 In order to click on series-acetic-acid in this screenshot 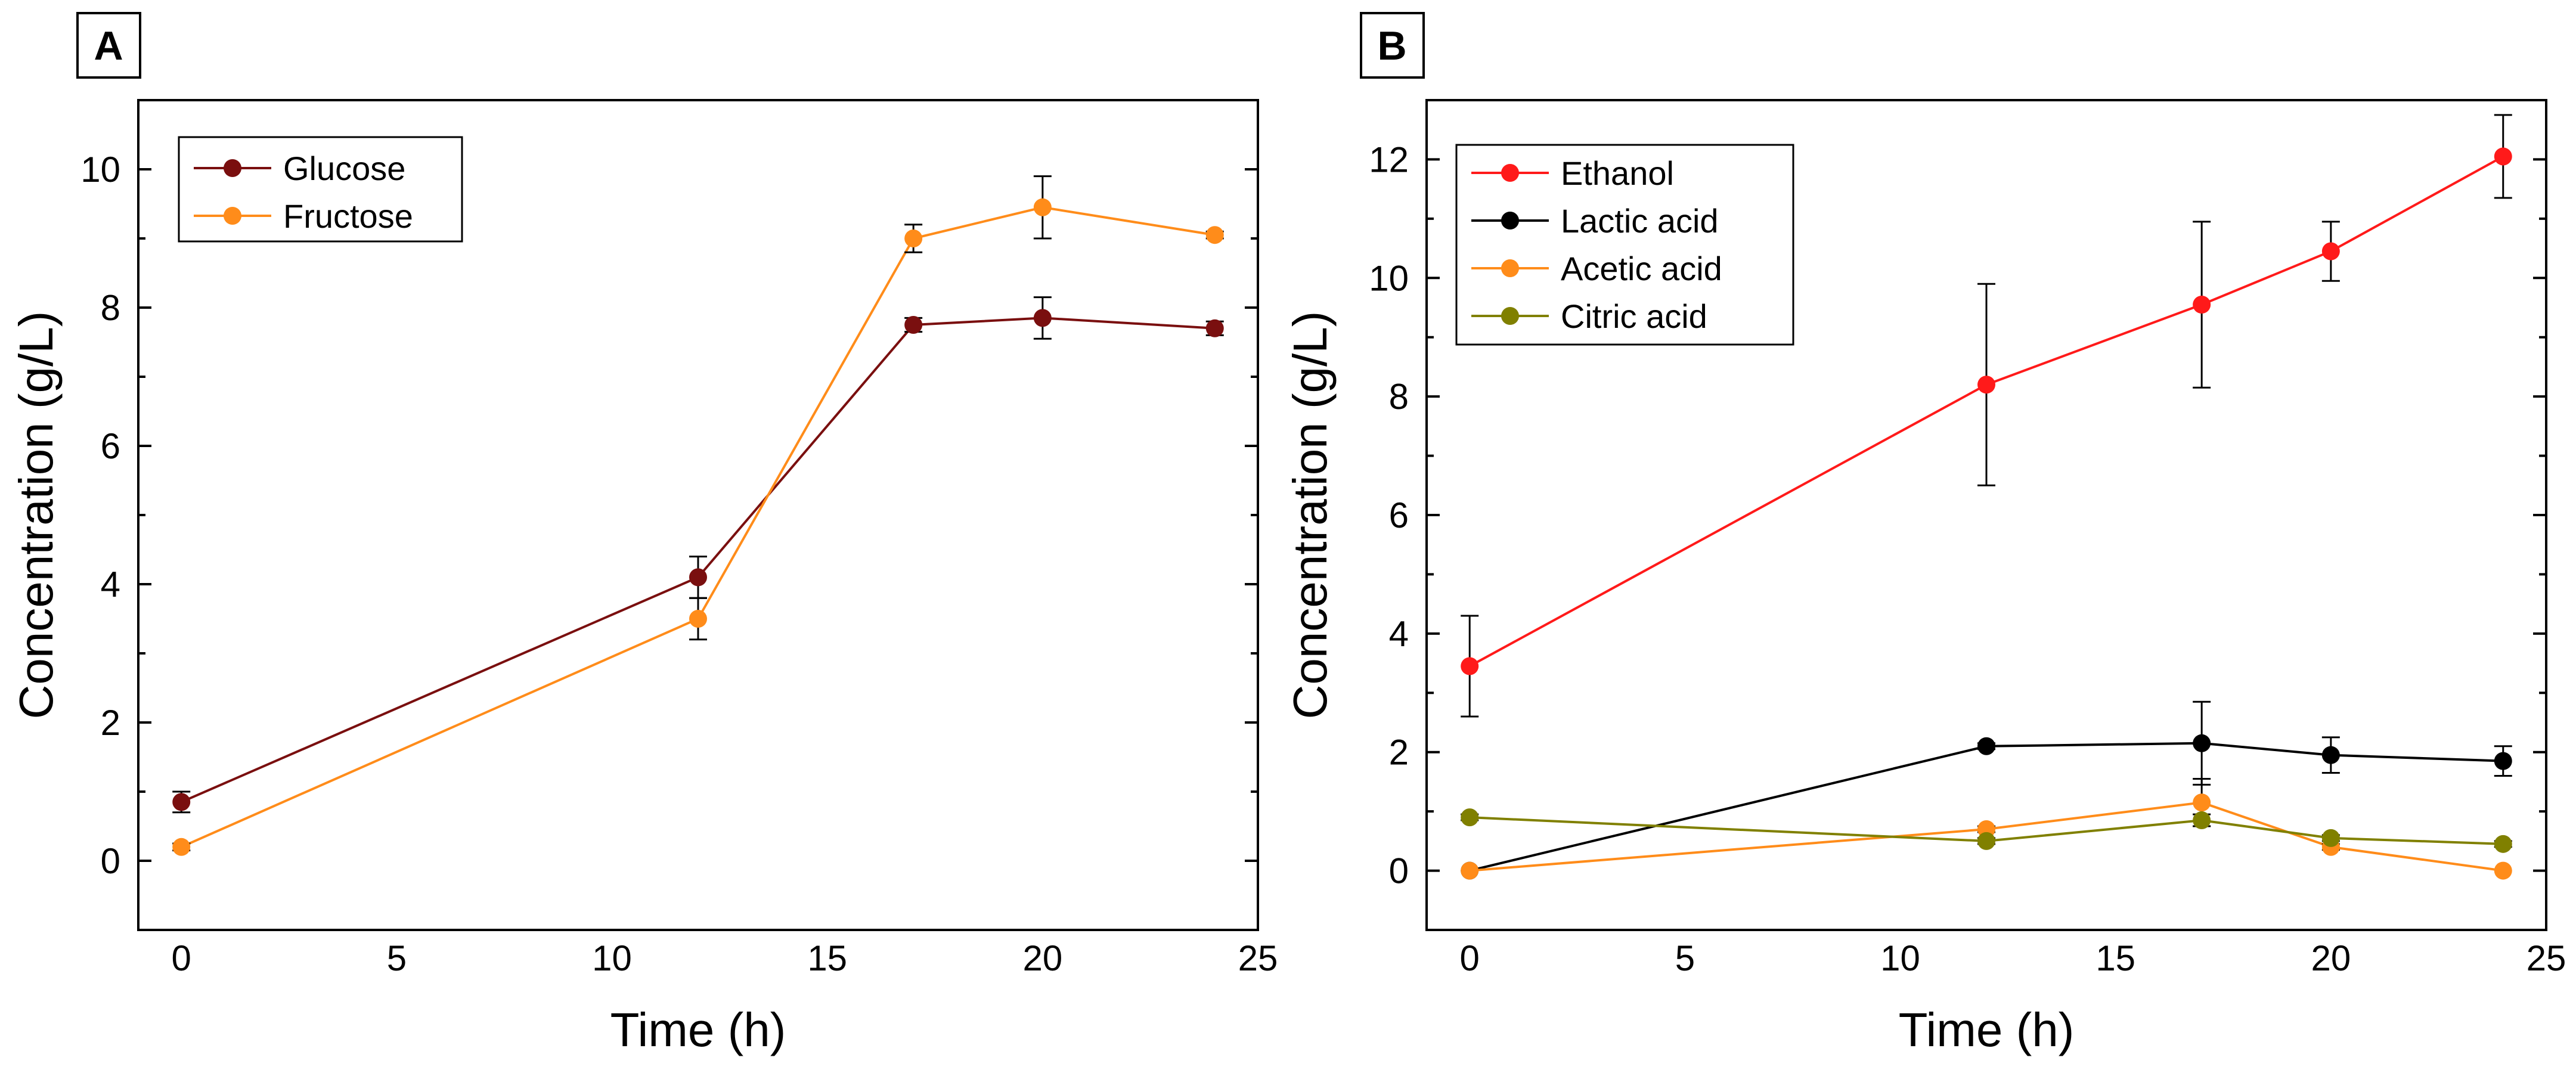, I will do `click(1986, 828)`.